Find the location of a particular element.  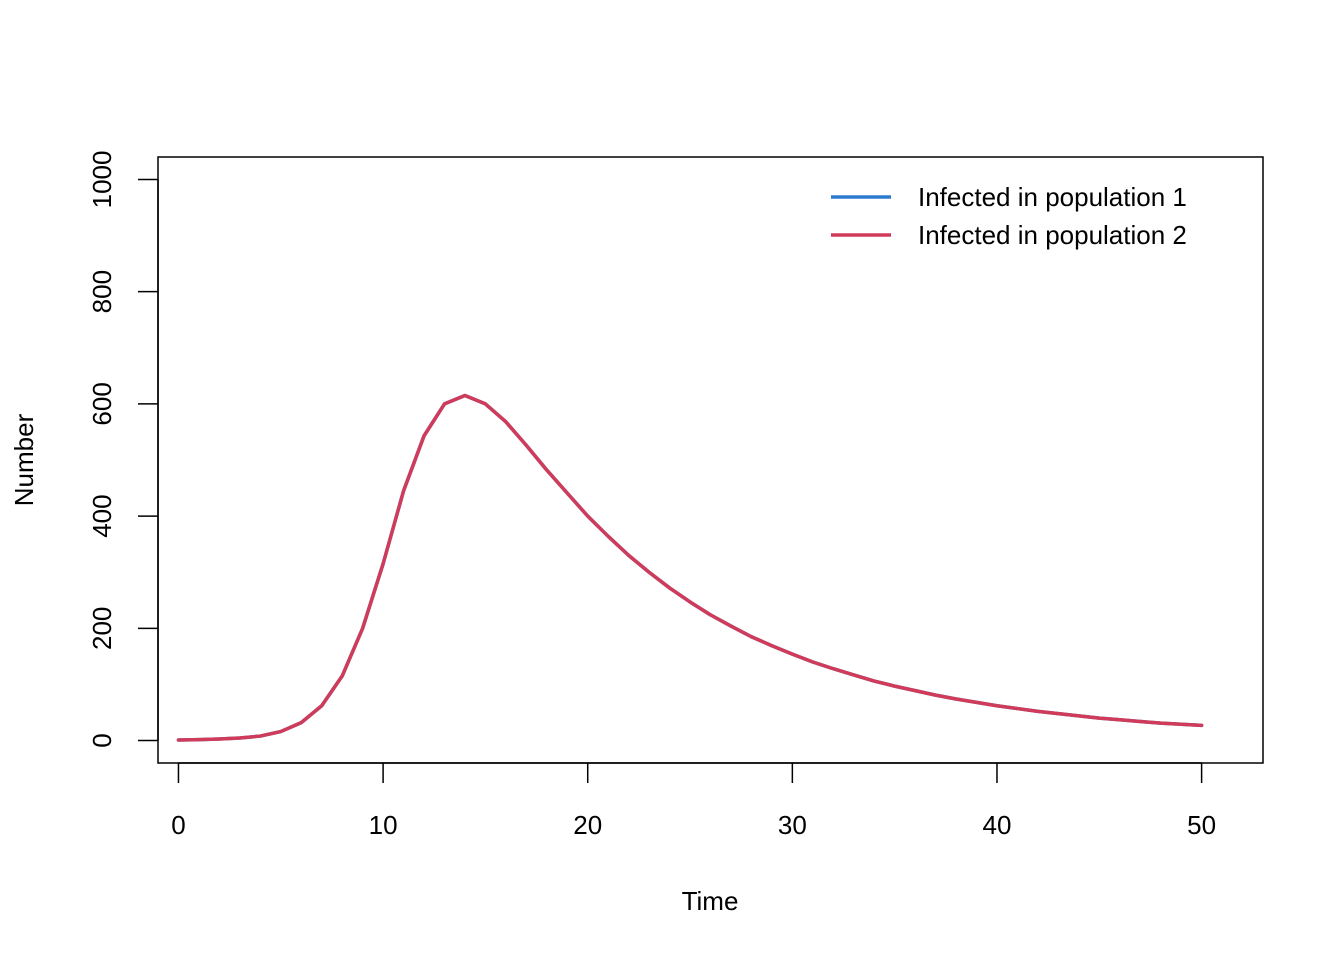

x-tick-label: 20 is located at coordinates (587, 825).